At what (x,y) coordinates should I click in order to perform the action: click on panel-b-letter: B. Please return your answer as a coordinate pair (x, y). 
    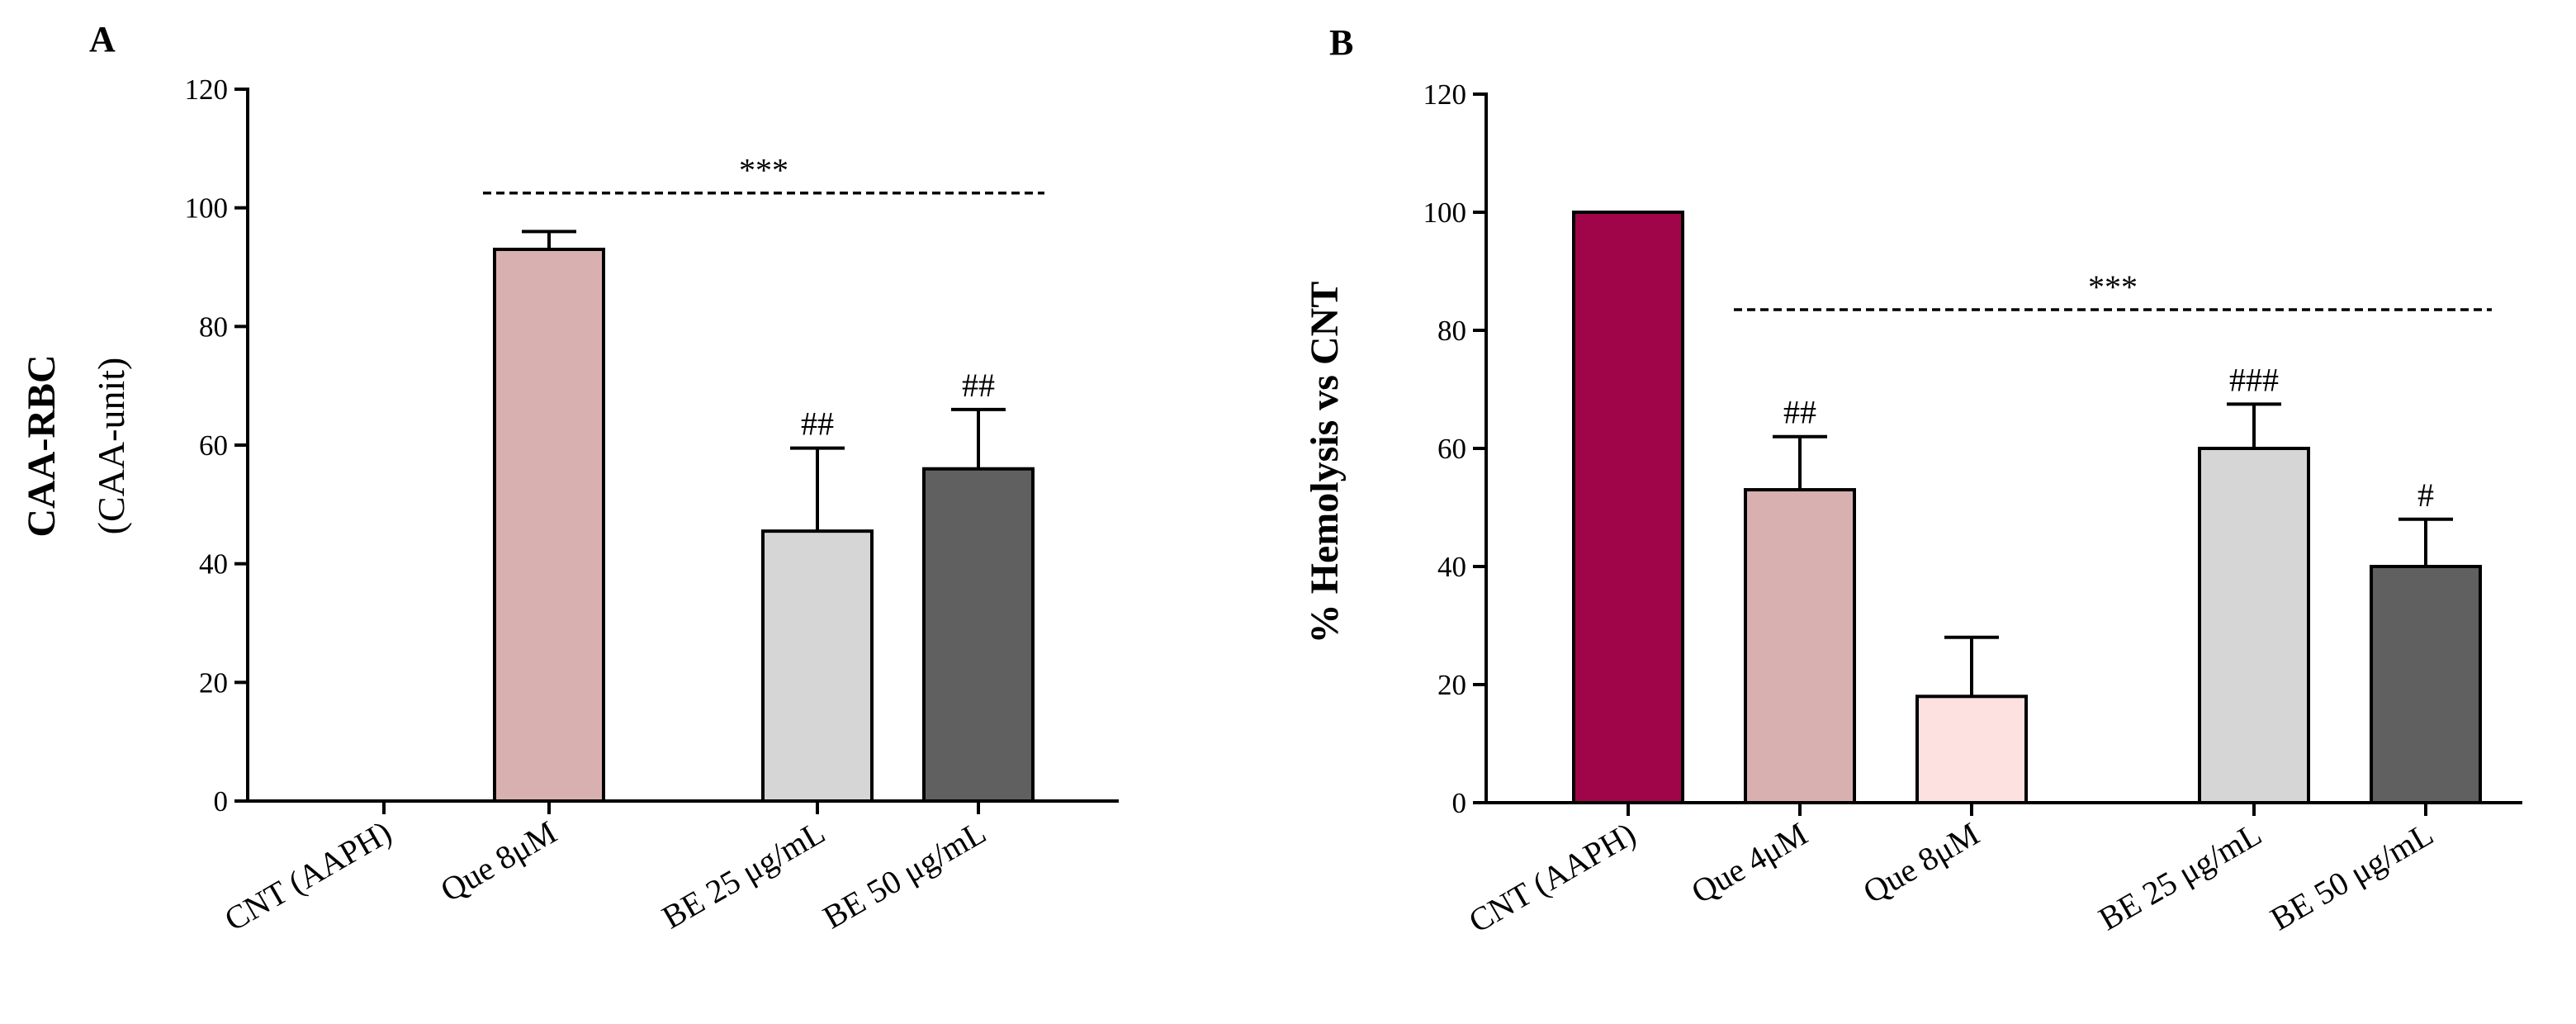
    Looking at the image, I should click on (1341, 42).